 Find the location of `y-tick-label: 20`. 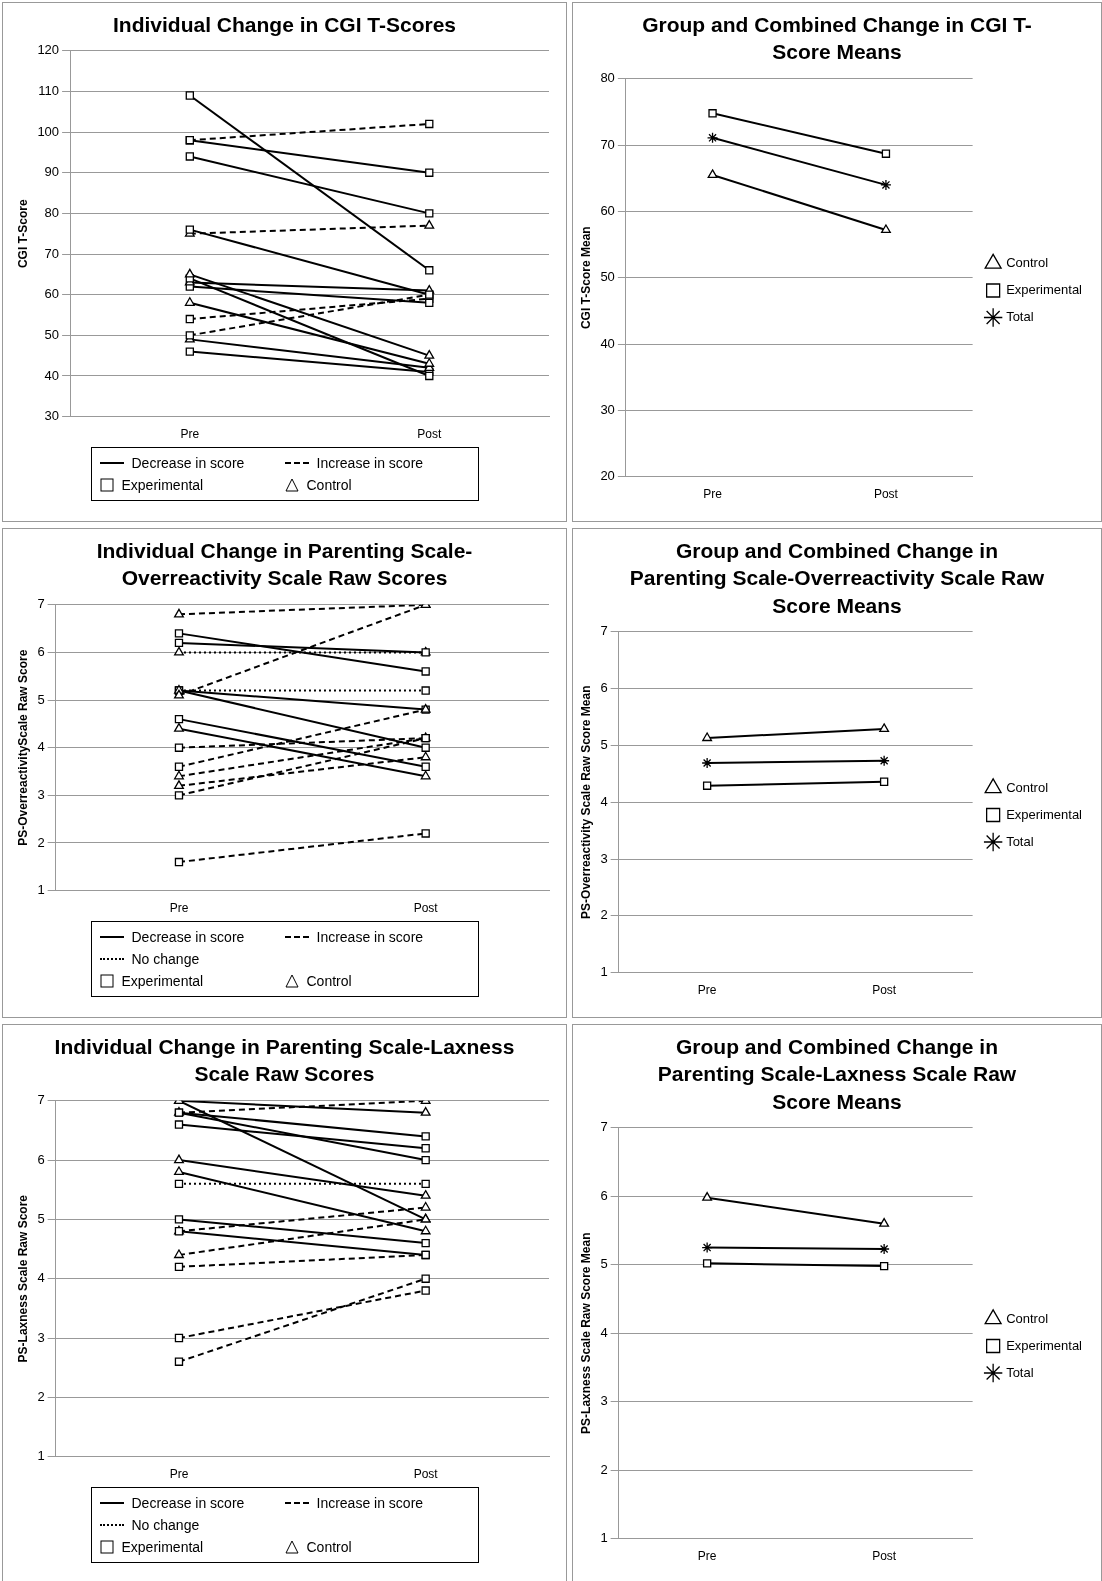

y-tick-label: 20 is located at coordinates (607, 475).